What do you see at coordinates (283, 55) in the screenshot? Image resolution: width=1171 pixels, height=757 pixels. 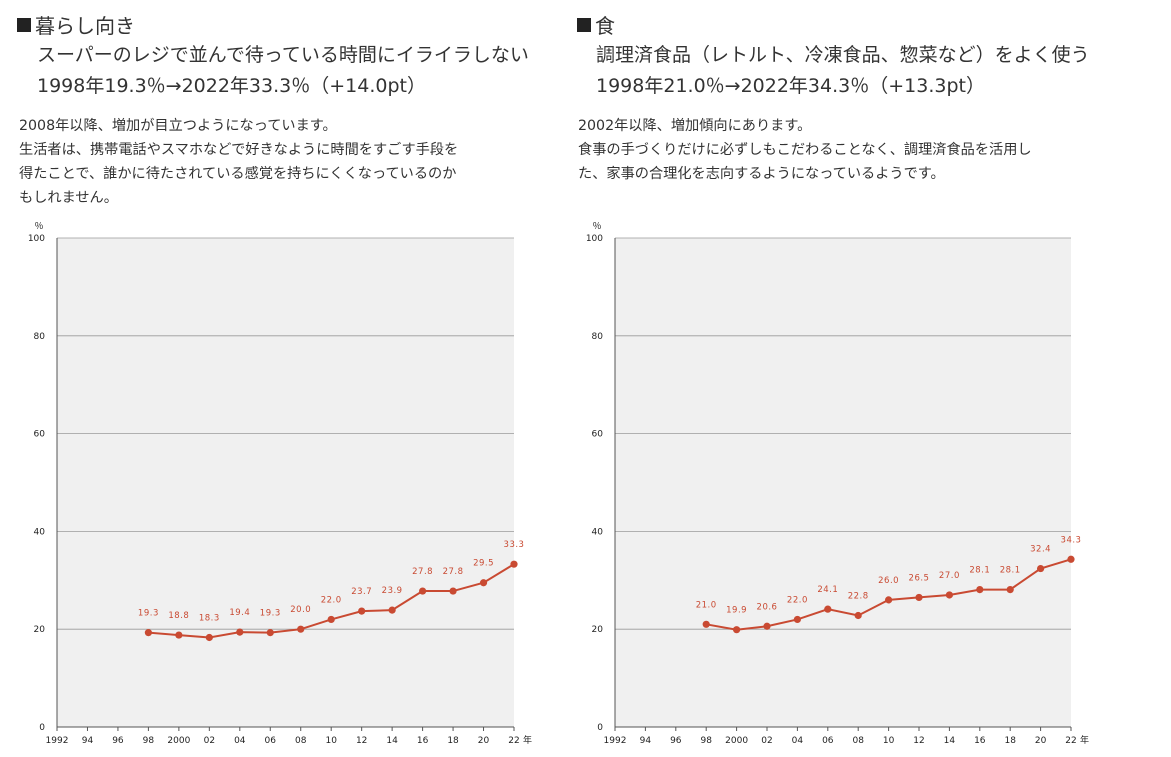 I see `item-title: スーパーのレジで並んで待っている時間にイライラしない` at bounding box center [283, 55].